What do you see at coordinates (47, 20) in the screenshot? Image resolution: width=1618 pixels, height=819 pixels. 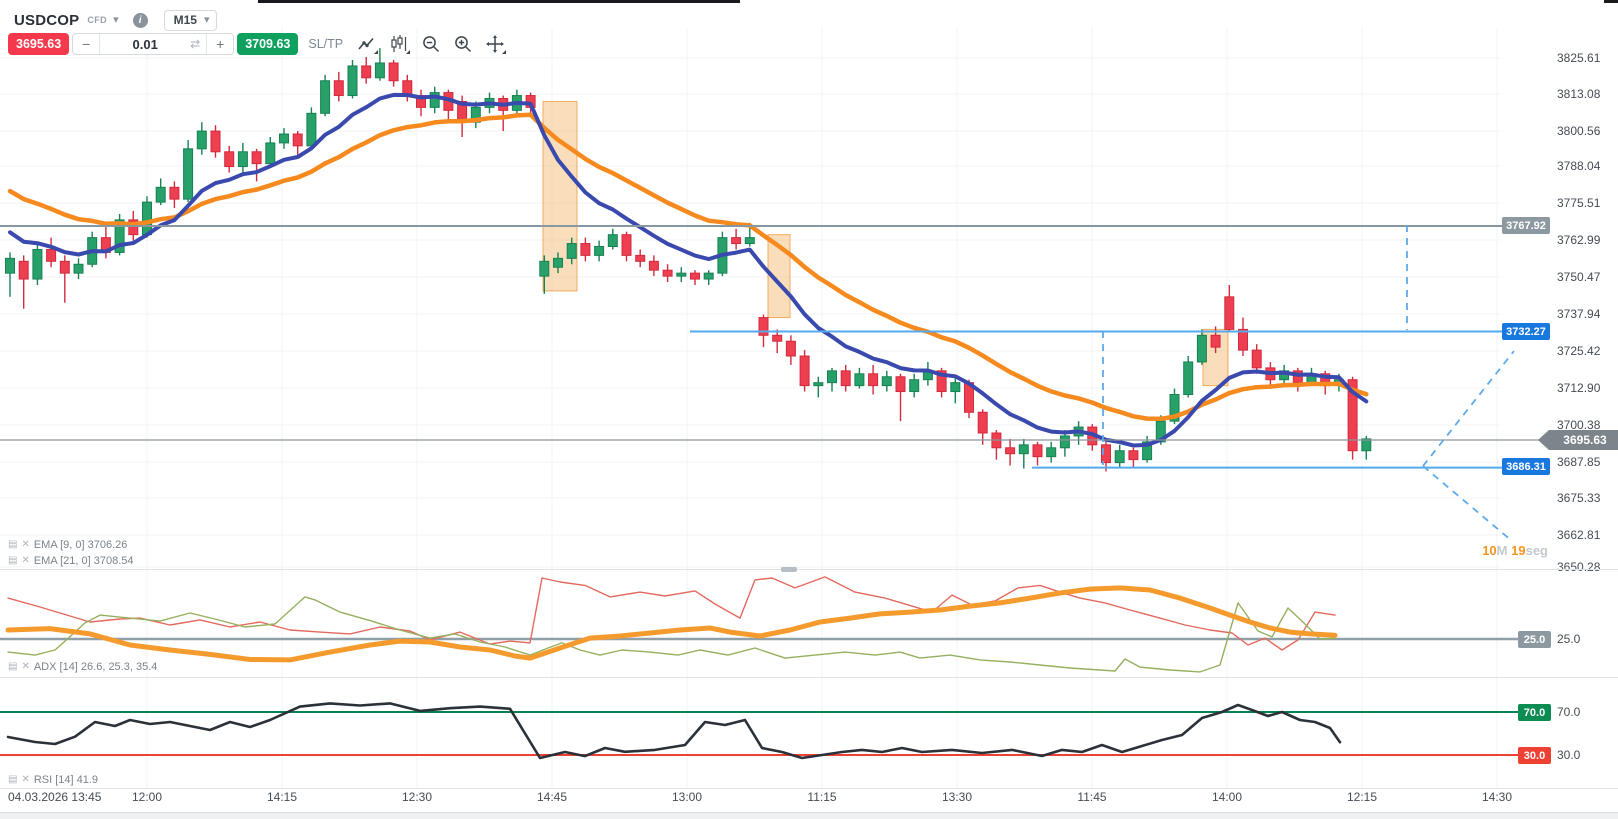 I see `symbol-name: USDCOP` at bounding box center [47, 20].